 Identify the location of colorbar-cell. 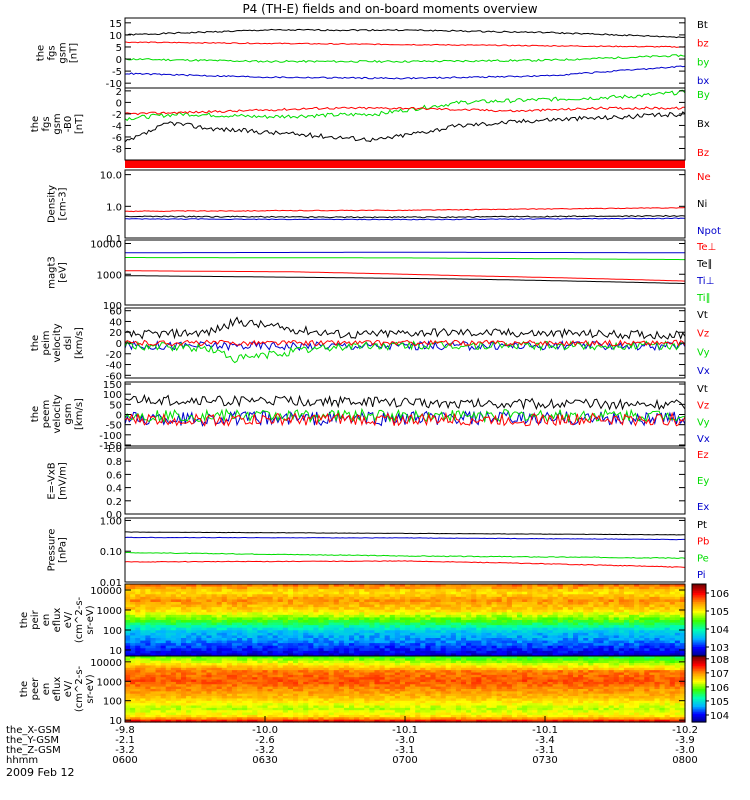
(699, 614).